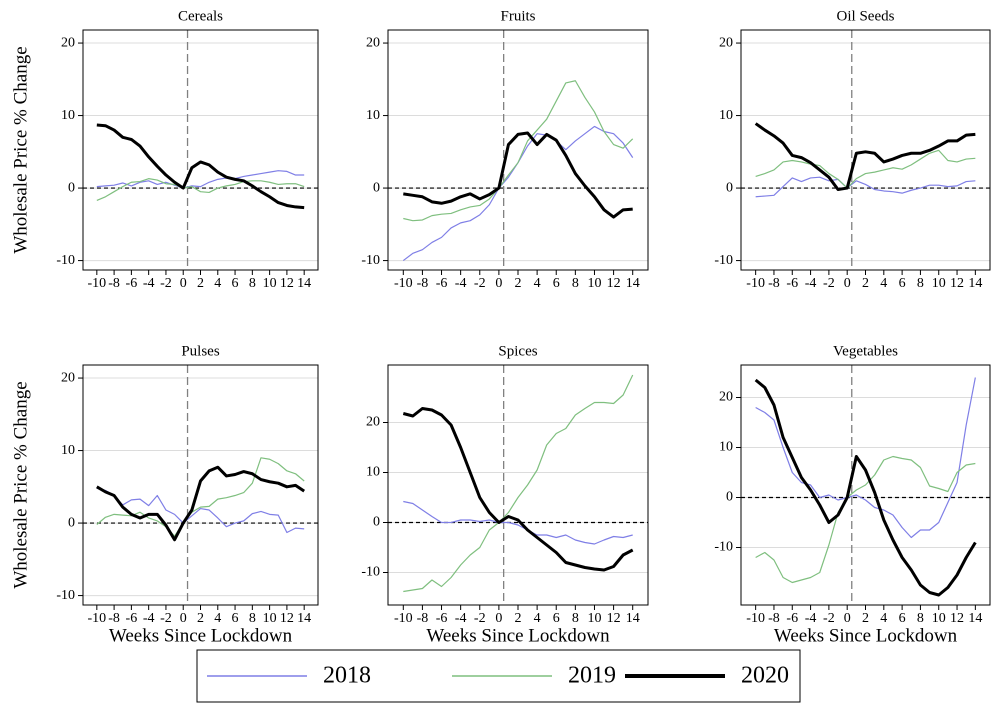 The image size is (995, 713). What do you see at coordinates (592, 676) in the screenshot?
I see `legend-label: 2019` at bounding box center [592, 676].